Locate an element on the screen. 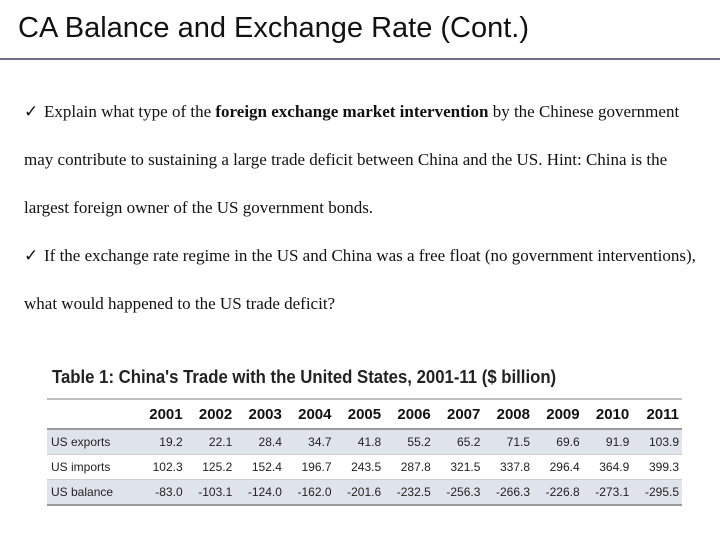  row-label: US balance is located at coordinates (91, 492).